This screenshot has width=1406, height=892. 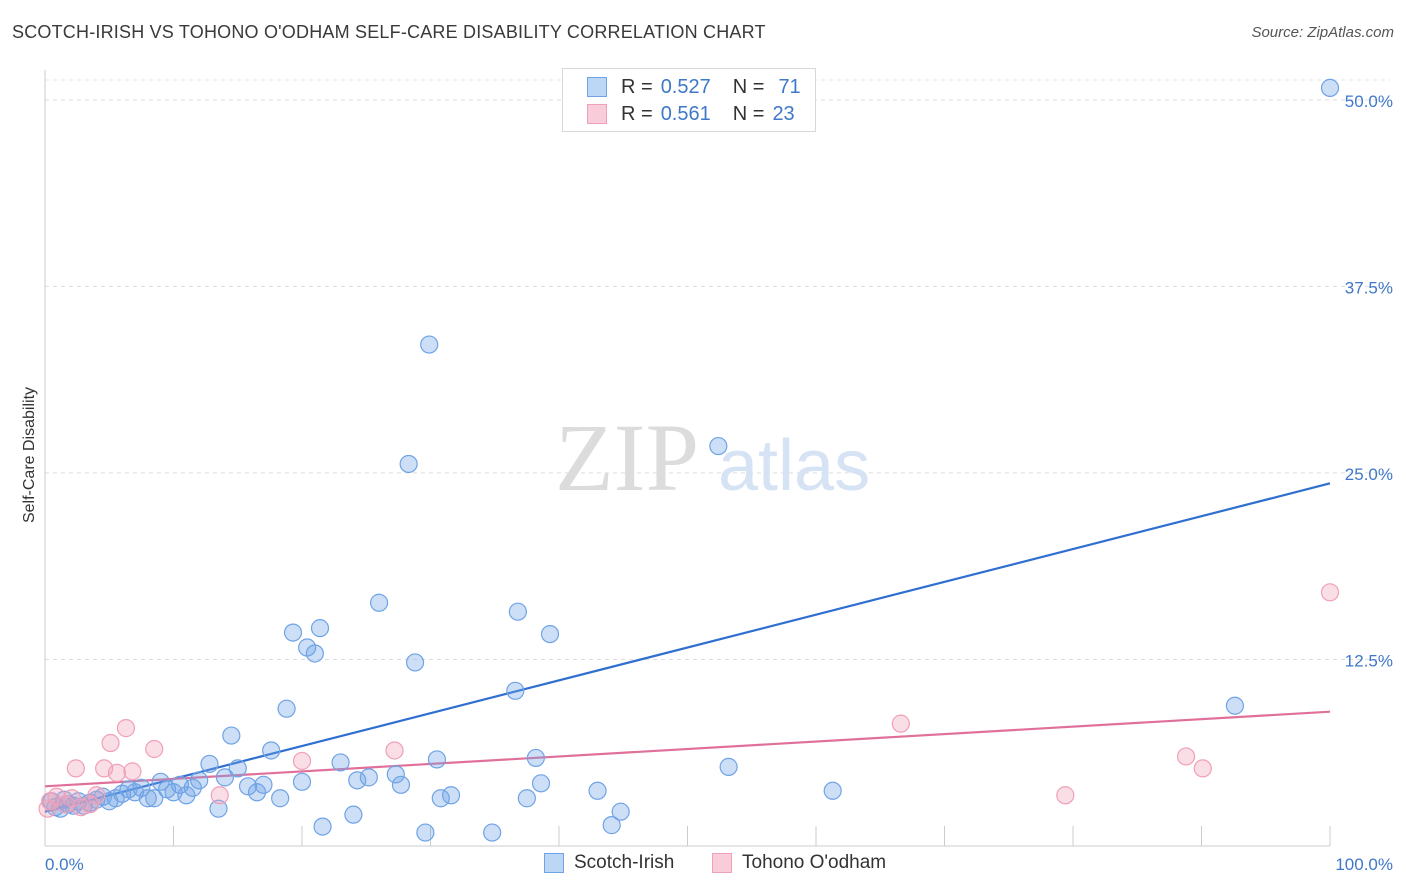 What do you see at coordinates (1369, 287) in the screenshot?
I see `y-tick-label: 37.5%` at bounding box center [1369, 287].